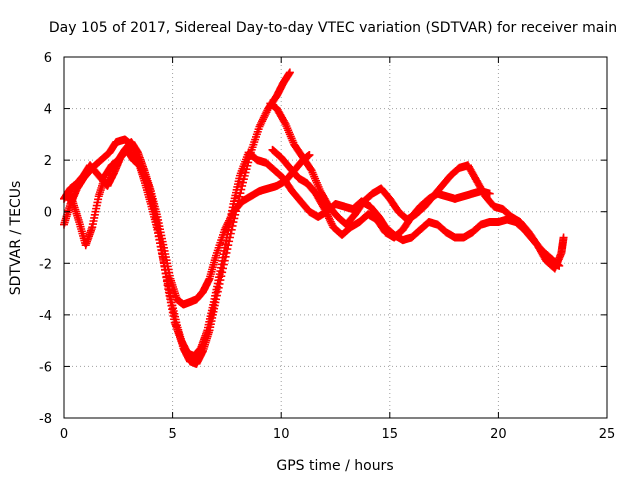 This screenshot has height=480, width=640. I want to click on y-tick-label: -4, so click(45, 316).